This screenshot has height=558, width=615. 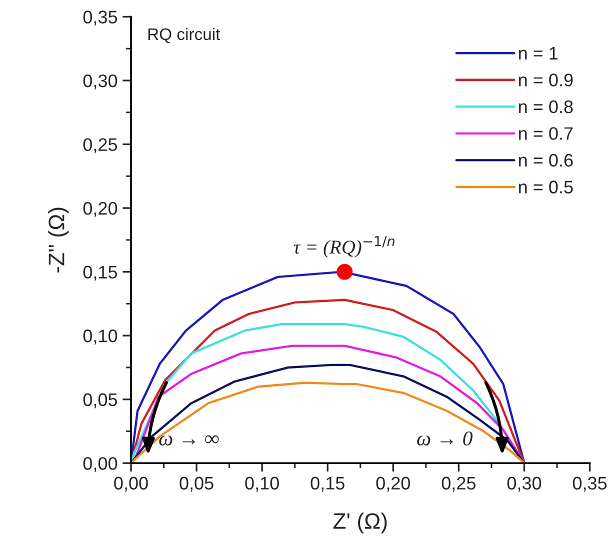 What do you see at coordinates (100, 82) in the screenshot?
I see `y-tick-label: 0,30` at bounding box center [100, 82].